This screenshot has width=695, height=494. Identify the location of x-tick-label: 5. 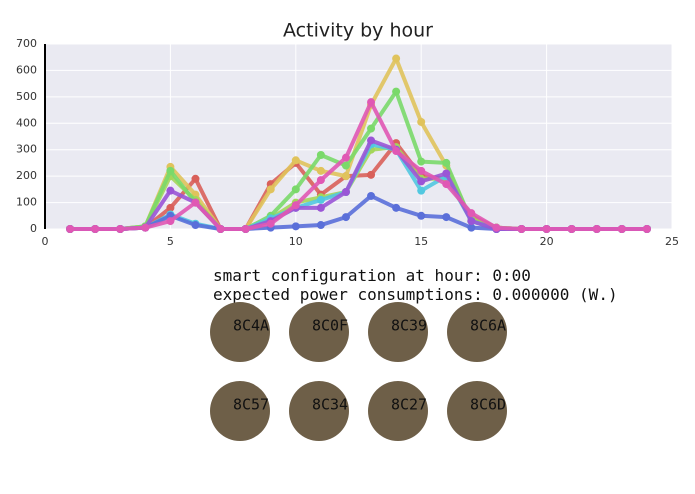
(170, 241).